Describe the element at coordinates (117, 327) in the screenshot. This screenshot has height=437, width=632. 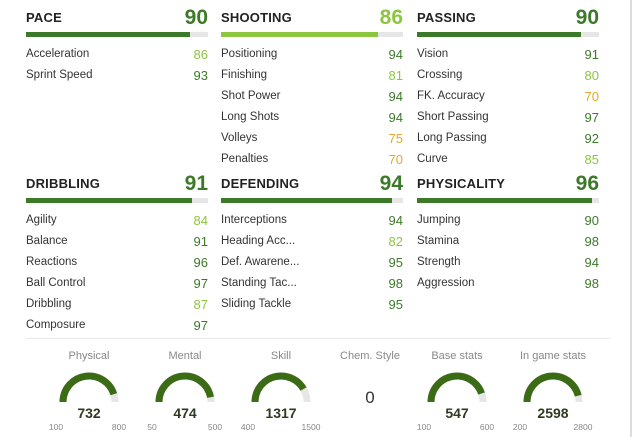
I see `stat-row: Composure 97` at that location.